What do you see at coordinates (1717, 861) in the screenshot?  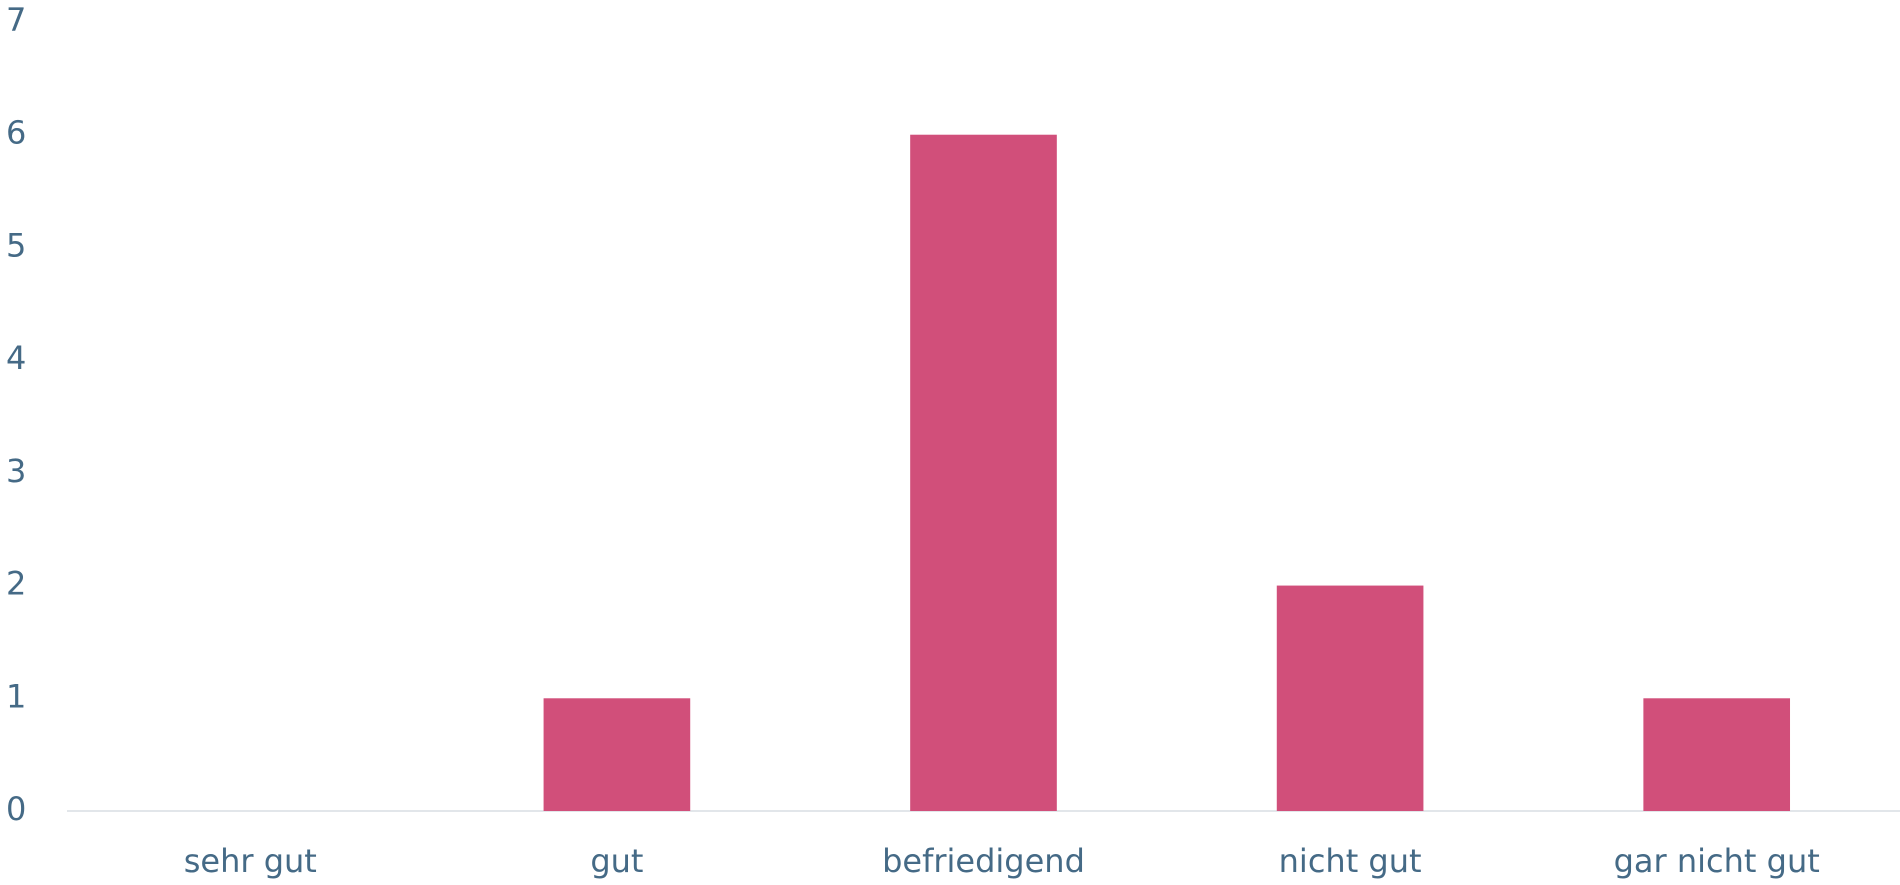 I see `x-tick-label: gar nicht gut` at bounding box center [1717, 861].